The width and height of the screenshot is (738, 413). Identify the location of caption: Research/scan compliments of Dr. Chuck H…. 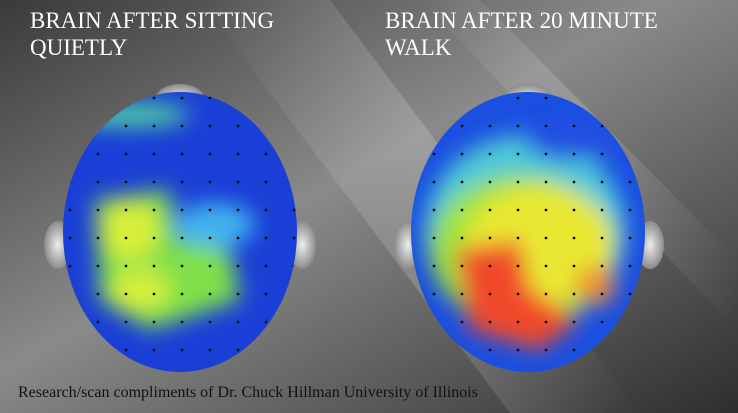
(248, 392).